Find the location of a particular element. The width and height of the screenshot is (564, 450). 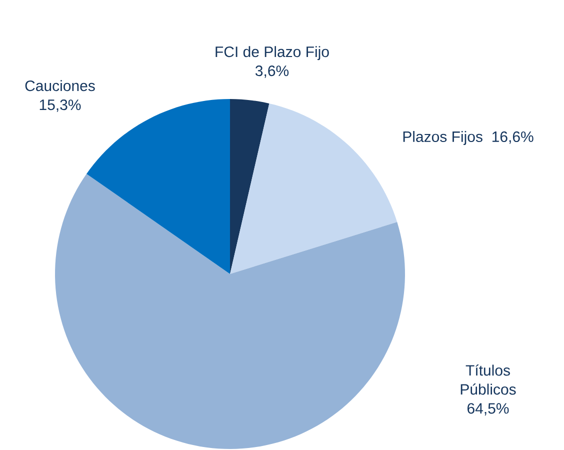

data-label: 15,3% is located at coordinates (60, 105).